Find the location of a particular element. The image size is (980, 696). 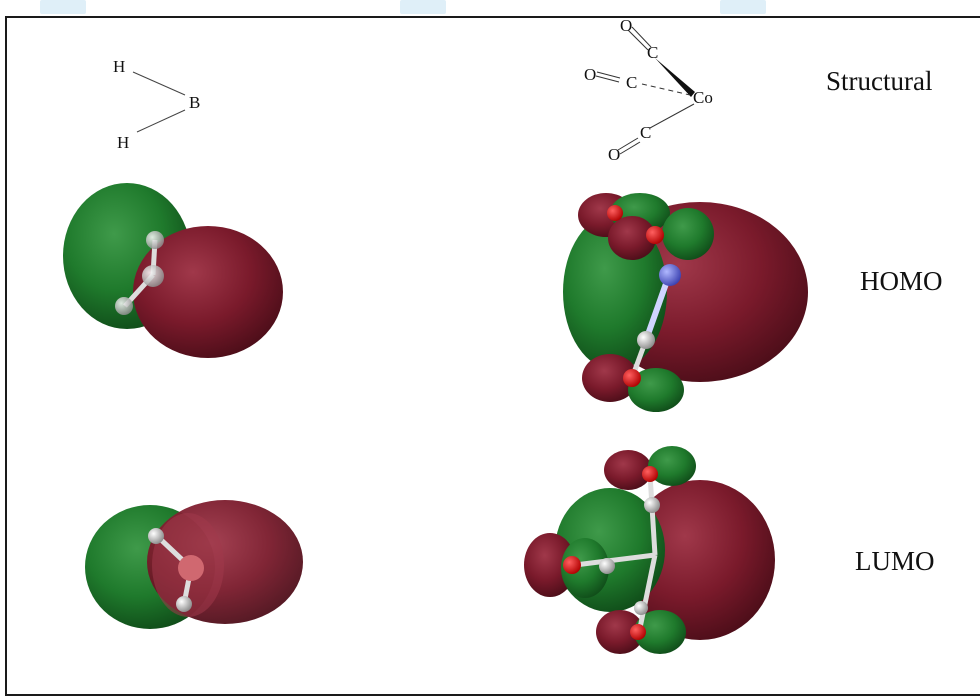

co-lumo-orbital is located at coordinates (649, 550).